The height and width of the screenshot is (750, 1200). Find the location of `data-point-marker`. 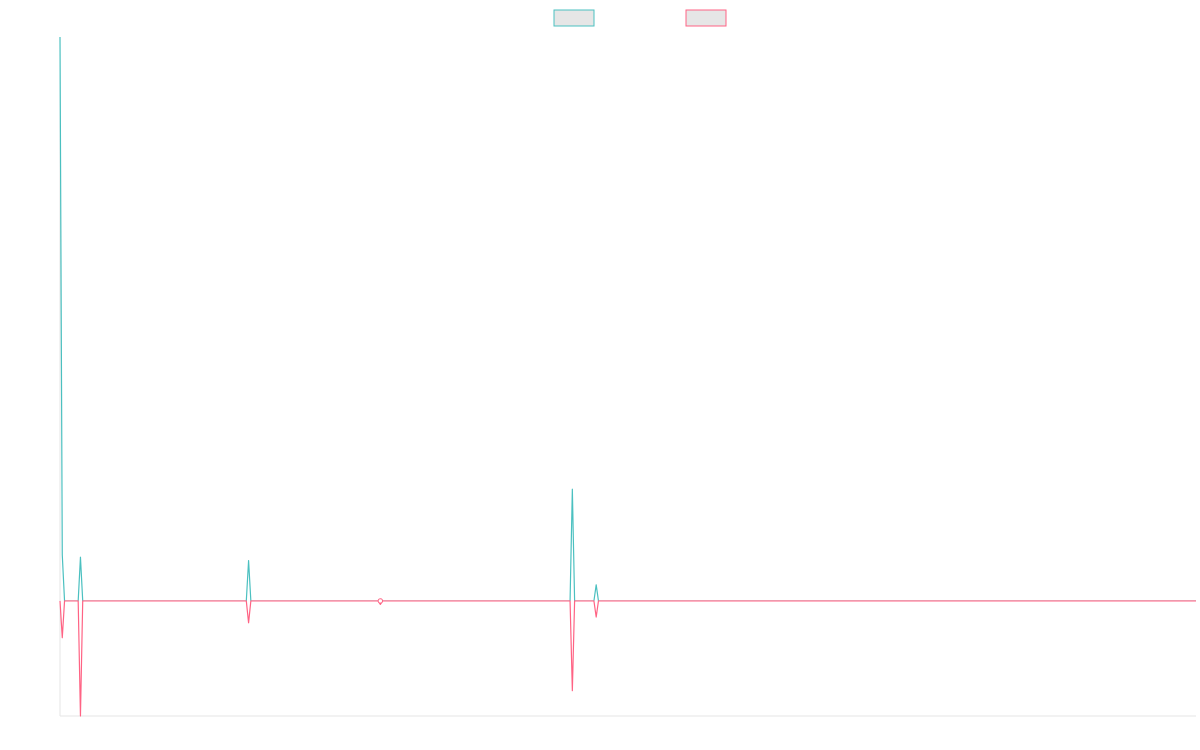

data-point-marker is located at coordinates (380, 601).